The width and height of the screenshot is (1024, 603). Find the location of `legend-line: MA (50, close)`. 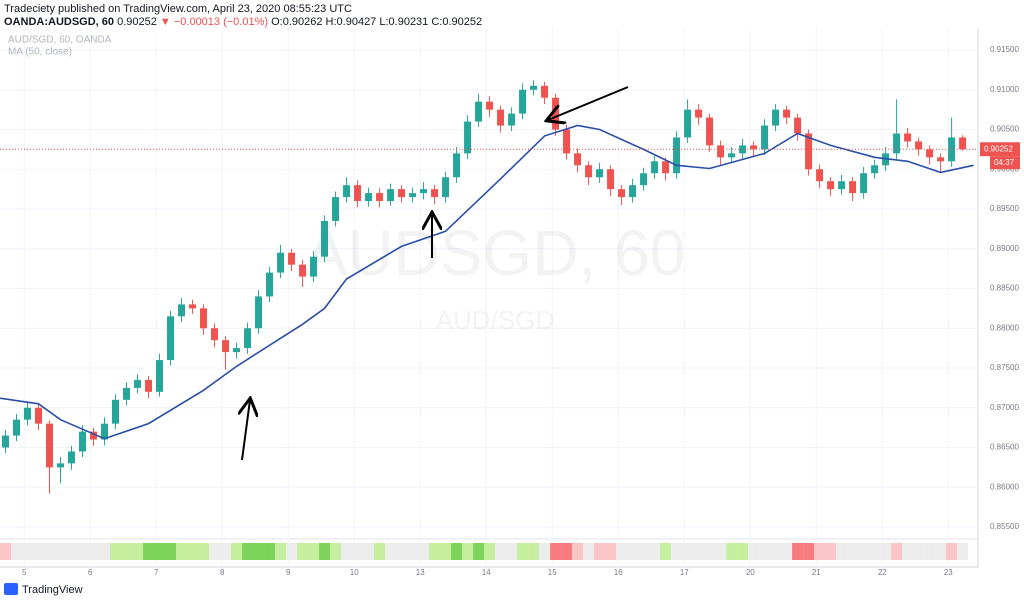

legend-line: MA (50, close) is located at coordinates (40, 52).